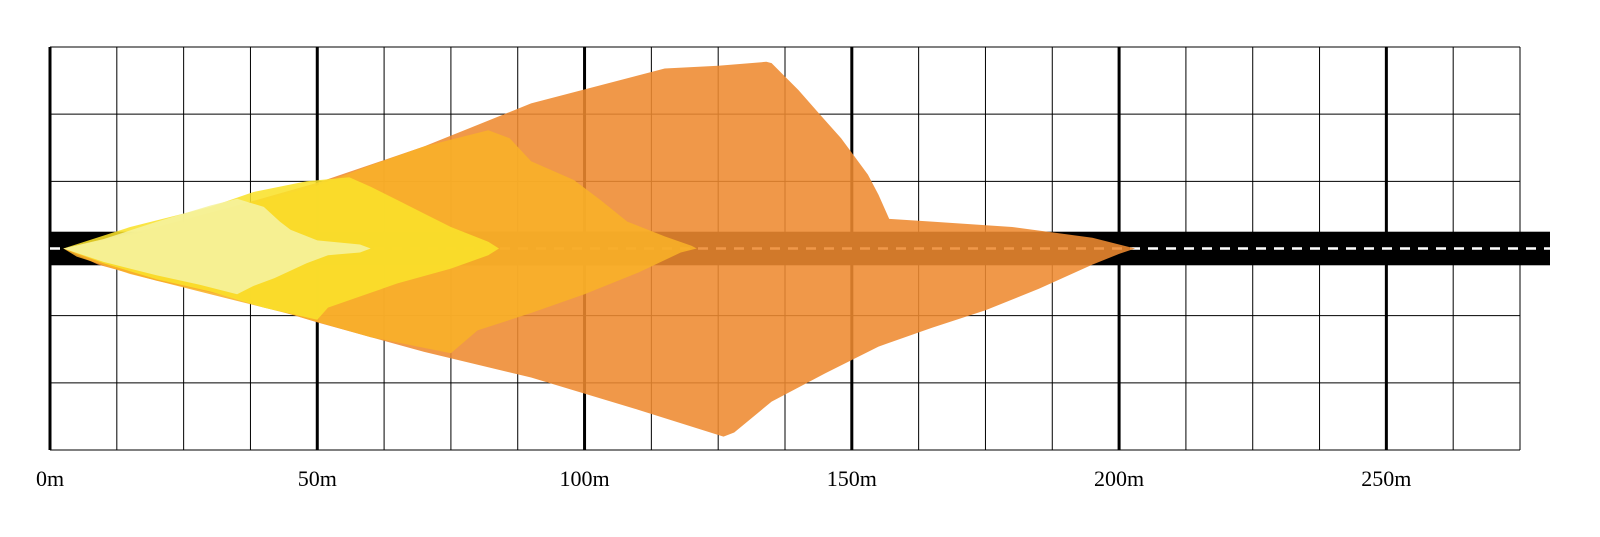 This screenshot has width=1600, height=537. I want to click on x-tick-label: 0m, so click(50, 478).